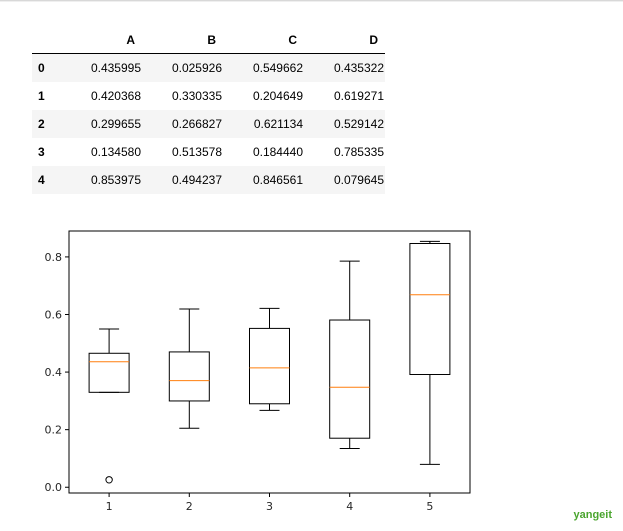 The image size is (623, 531). I want to click on x-tick-label: 2, so click(189, 506).